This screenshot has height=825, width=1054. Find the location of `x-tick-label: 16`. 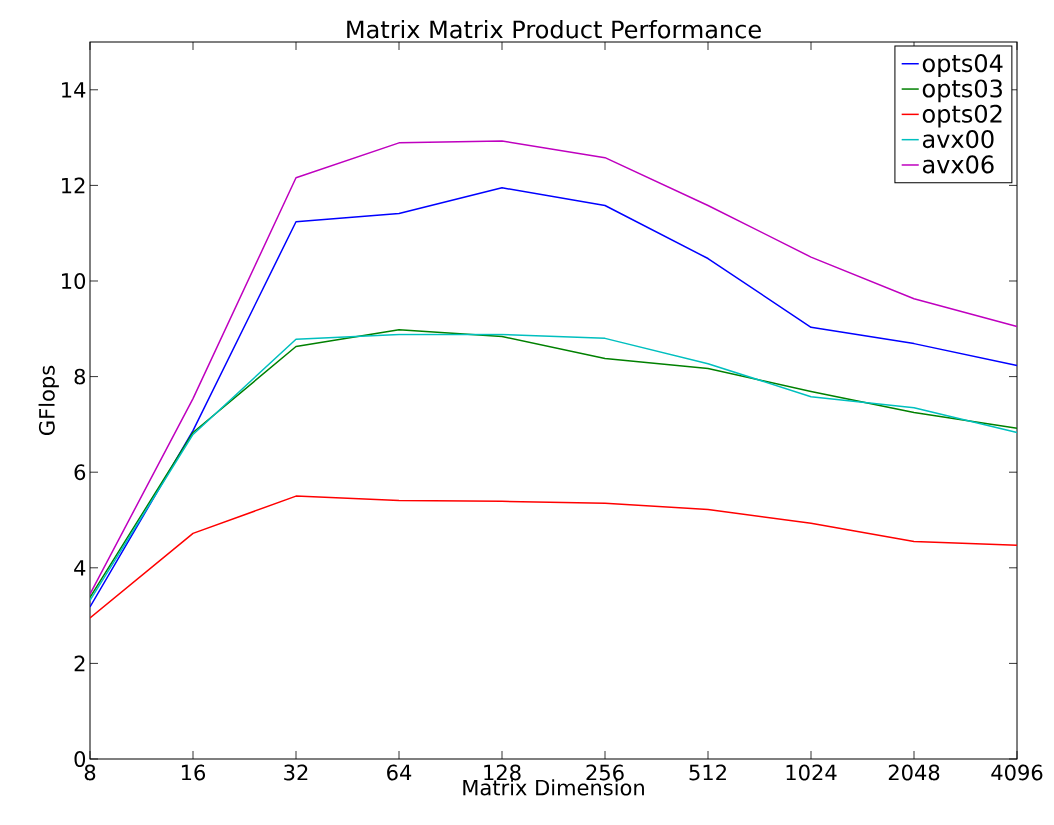

x-tick-label: 16 is located at coordinates (193, 772).